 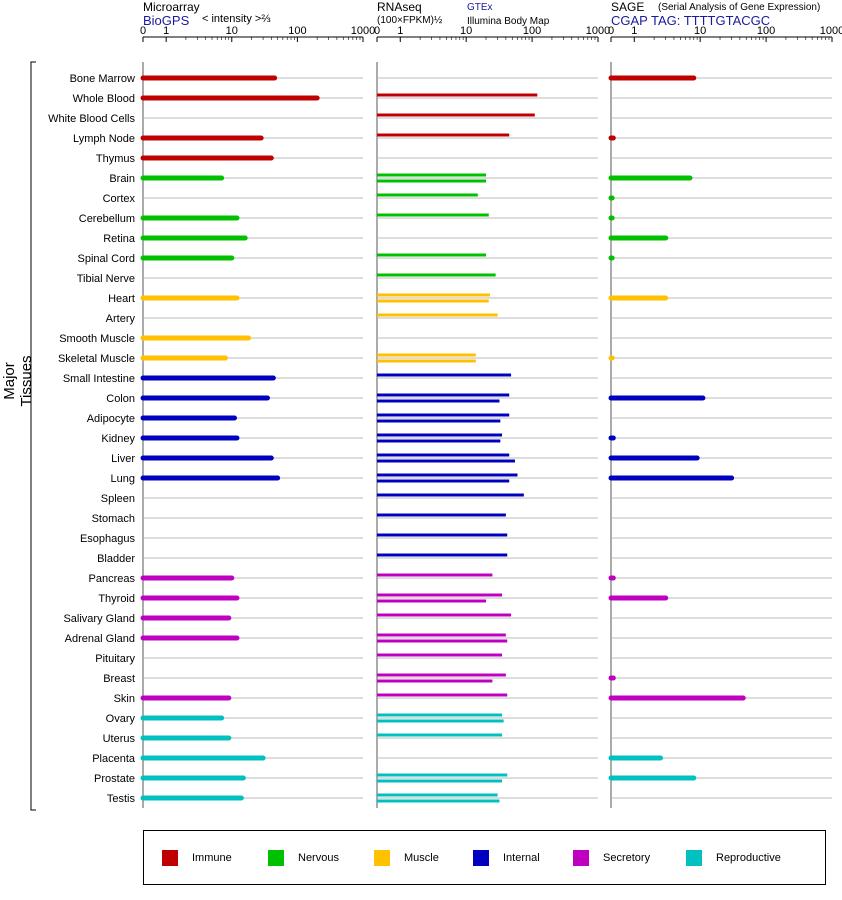 I want to click on panel1-tick-label: 10, so click(x=232, y=31).